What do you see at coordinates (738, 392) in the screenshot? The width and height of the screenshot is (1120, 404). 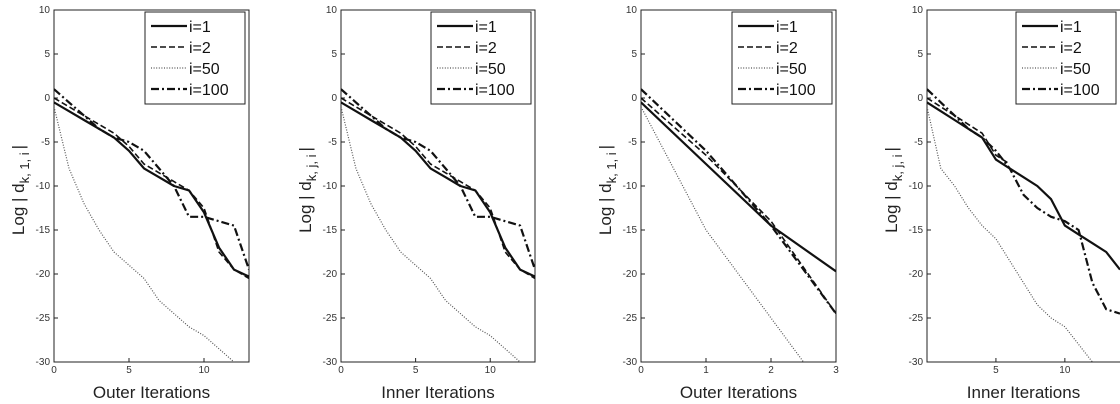 I see `x-axis-label: Outer Iterations` at bounding box center [738, 392].